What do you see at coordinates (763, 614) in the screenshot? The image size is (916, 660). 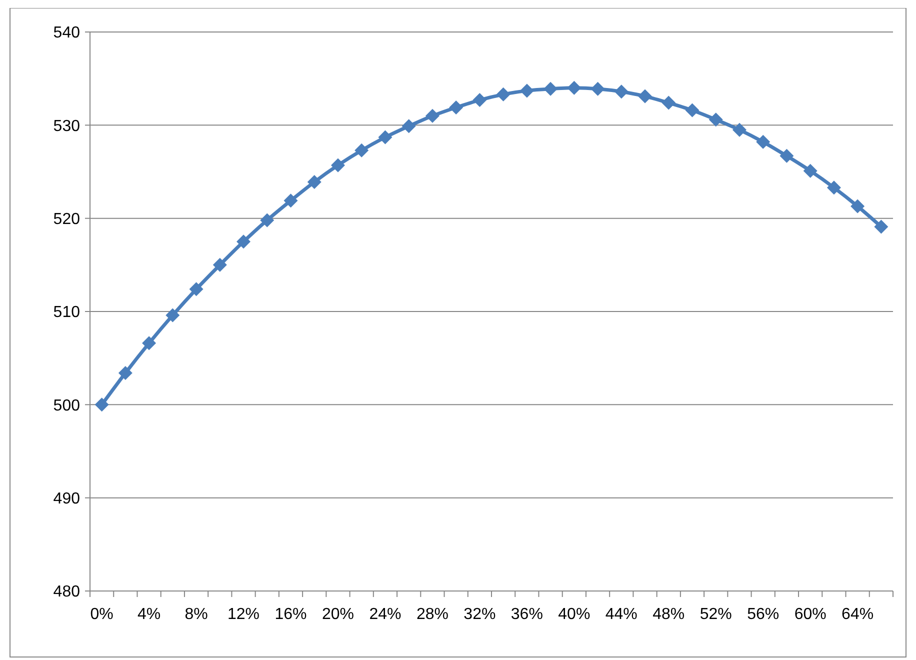 I see `x-tick-label: 56%` at bounding box center [763, 614].